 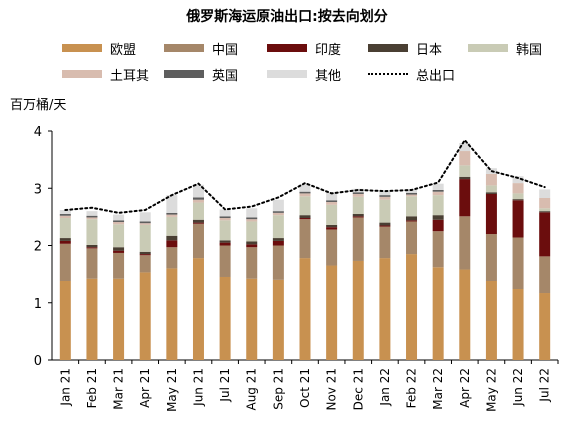 I want to click on legend-item-turkey: 土耳其, so click(x=106, y=75).